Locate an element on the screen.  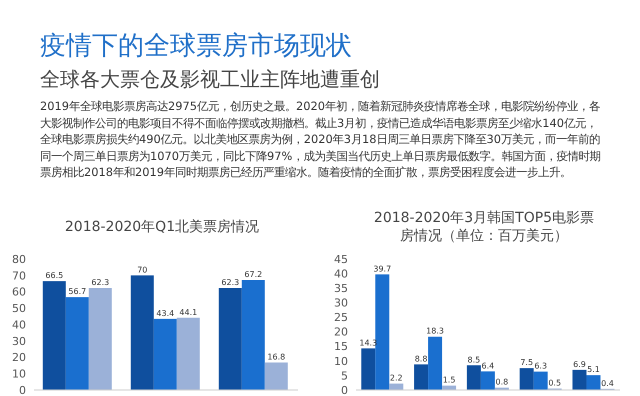
y-tick-label: 35 is located at coordinates (341, 289).